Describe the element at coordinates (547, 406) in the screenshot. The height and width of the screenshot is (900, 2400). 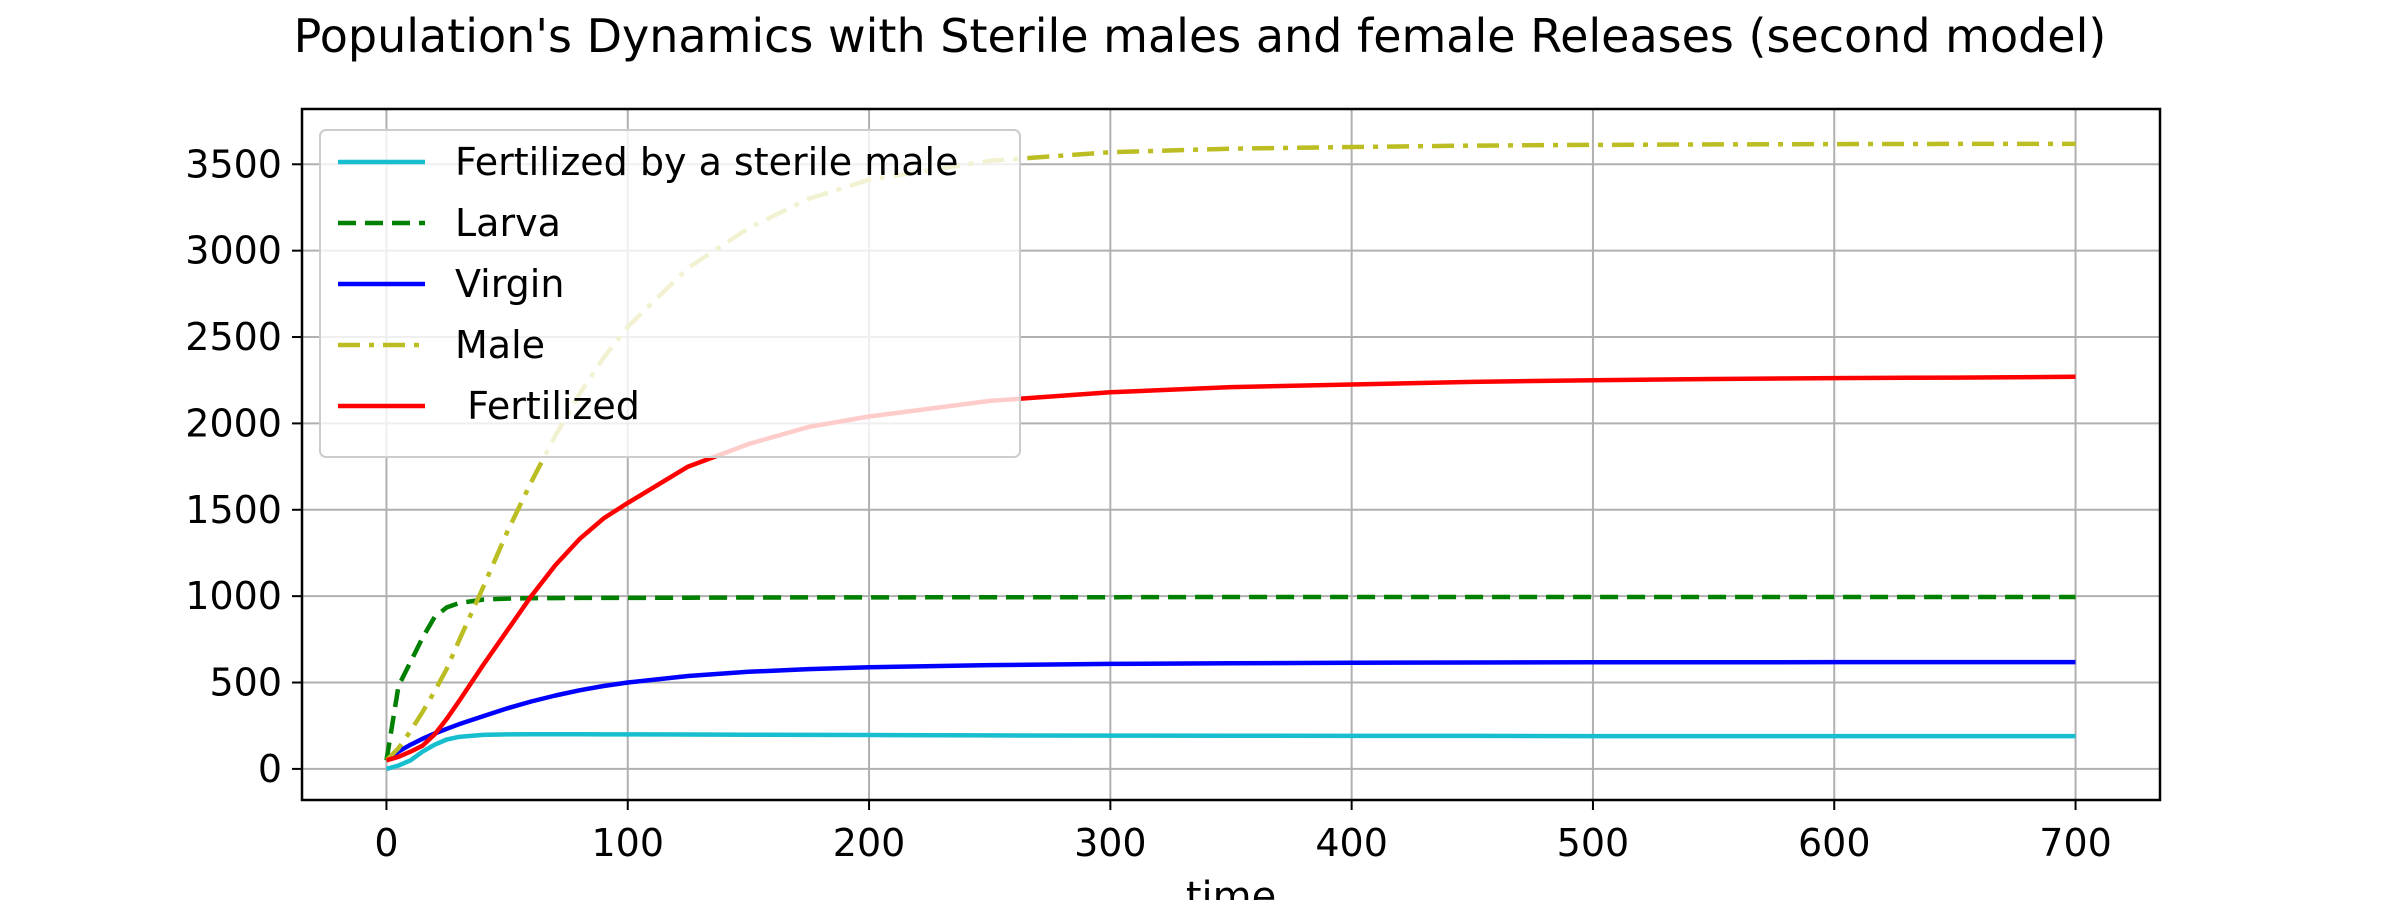
I see `legend-label-5: Fertilized` at that location.